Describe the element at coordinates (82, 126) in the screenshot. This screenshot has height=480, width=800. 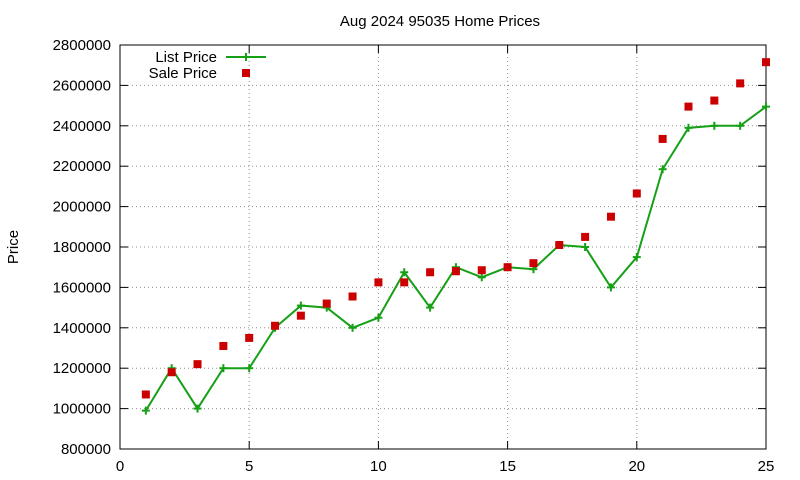
I see `y-tick-label: 2400000` at that location.